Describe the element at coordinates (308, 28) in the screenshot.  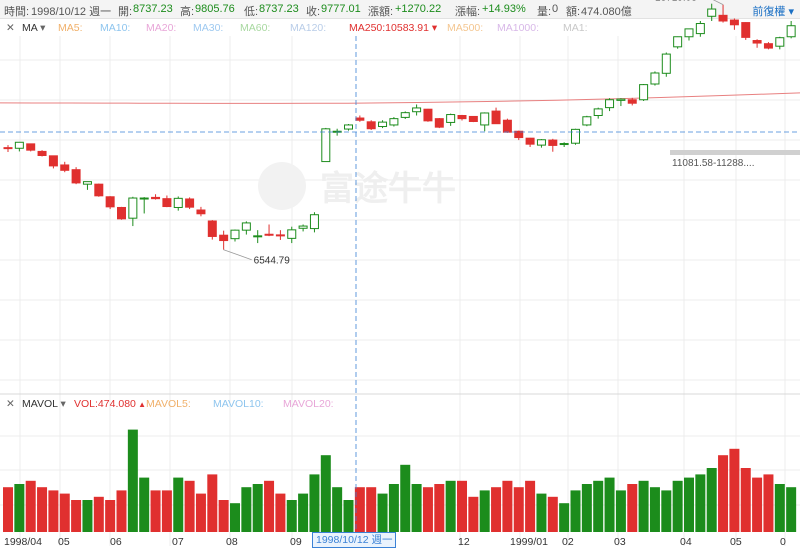
I see `ma120-label: MA120:` at that location.